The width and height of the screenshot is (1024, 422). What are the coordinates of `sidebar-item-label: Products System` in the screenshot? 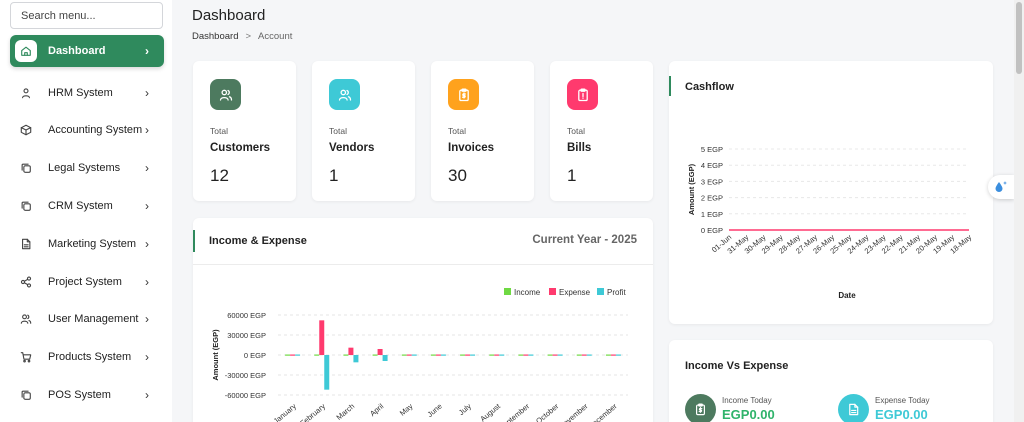 It's located at (90, 357).